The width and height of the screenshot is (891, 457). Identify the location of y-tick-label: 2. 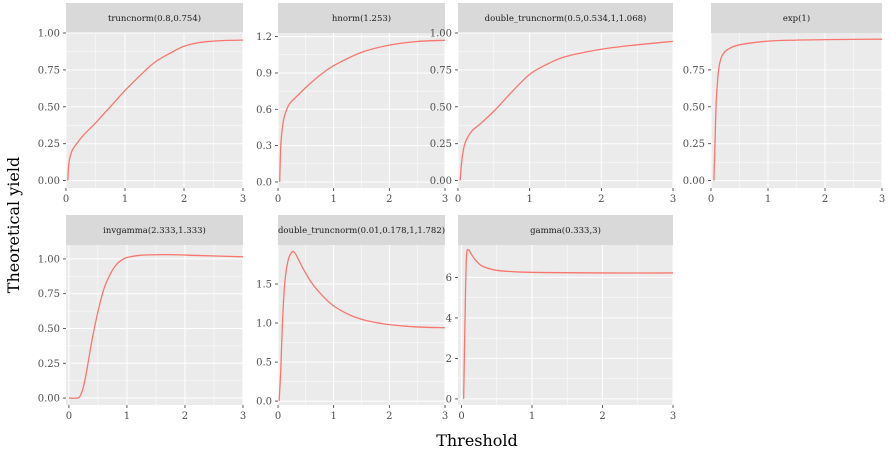
(449, 359).